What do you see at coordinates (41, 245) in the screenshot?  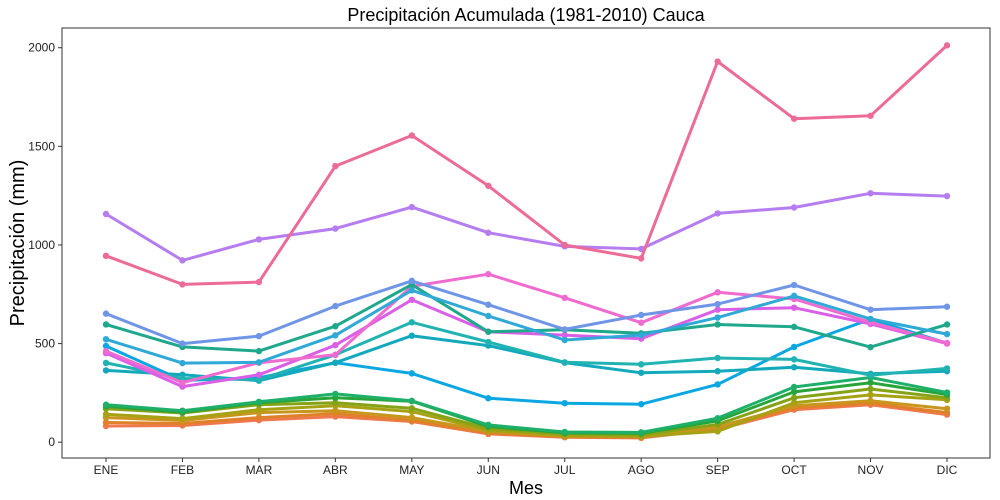 I see `y-tick-label: 1000` at bounding box center [41, 245].